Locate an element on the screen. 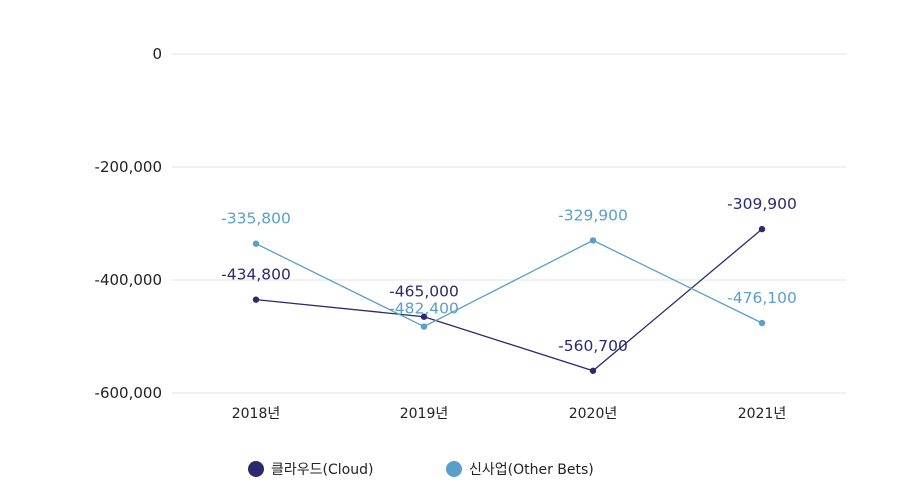  data-label: -476,100 is located at coordinates (762, 298).